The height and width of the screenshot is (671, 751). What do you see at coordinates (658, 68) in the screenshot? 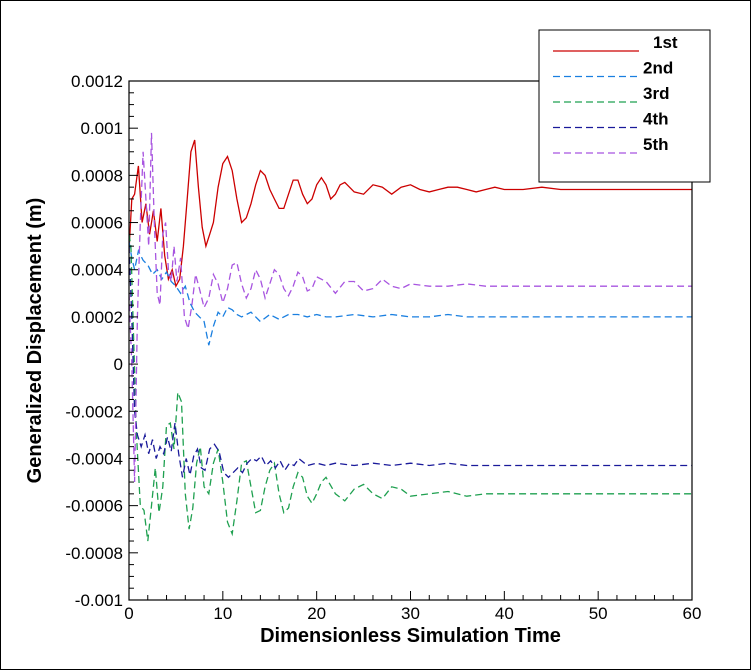
I see `legend-label-2nd: 2nd` at bounding box center [658, 68].